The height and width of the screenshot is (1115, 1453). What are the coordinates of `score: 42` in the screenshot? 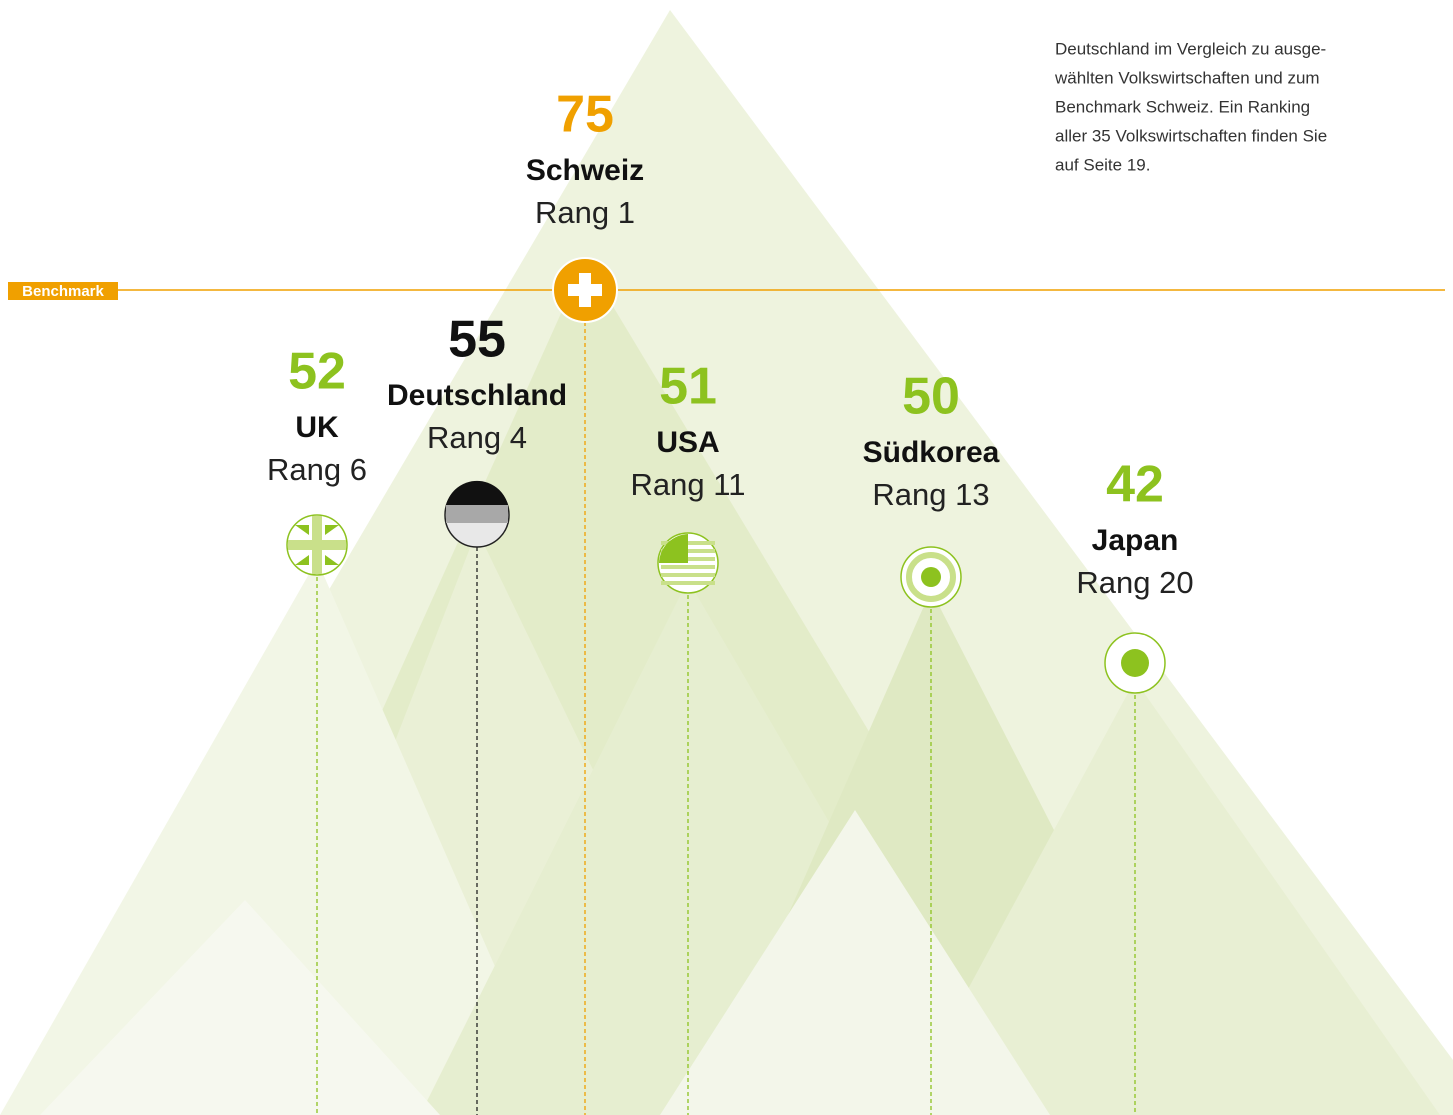 It's located at (1135, 485).